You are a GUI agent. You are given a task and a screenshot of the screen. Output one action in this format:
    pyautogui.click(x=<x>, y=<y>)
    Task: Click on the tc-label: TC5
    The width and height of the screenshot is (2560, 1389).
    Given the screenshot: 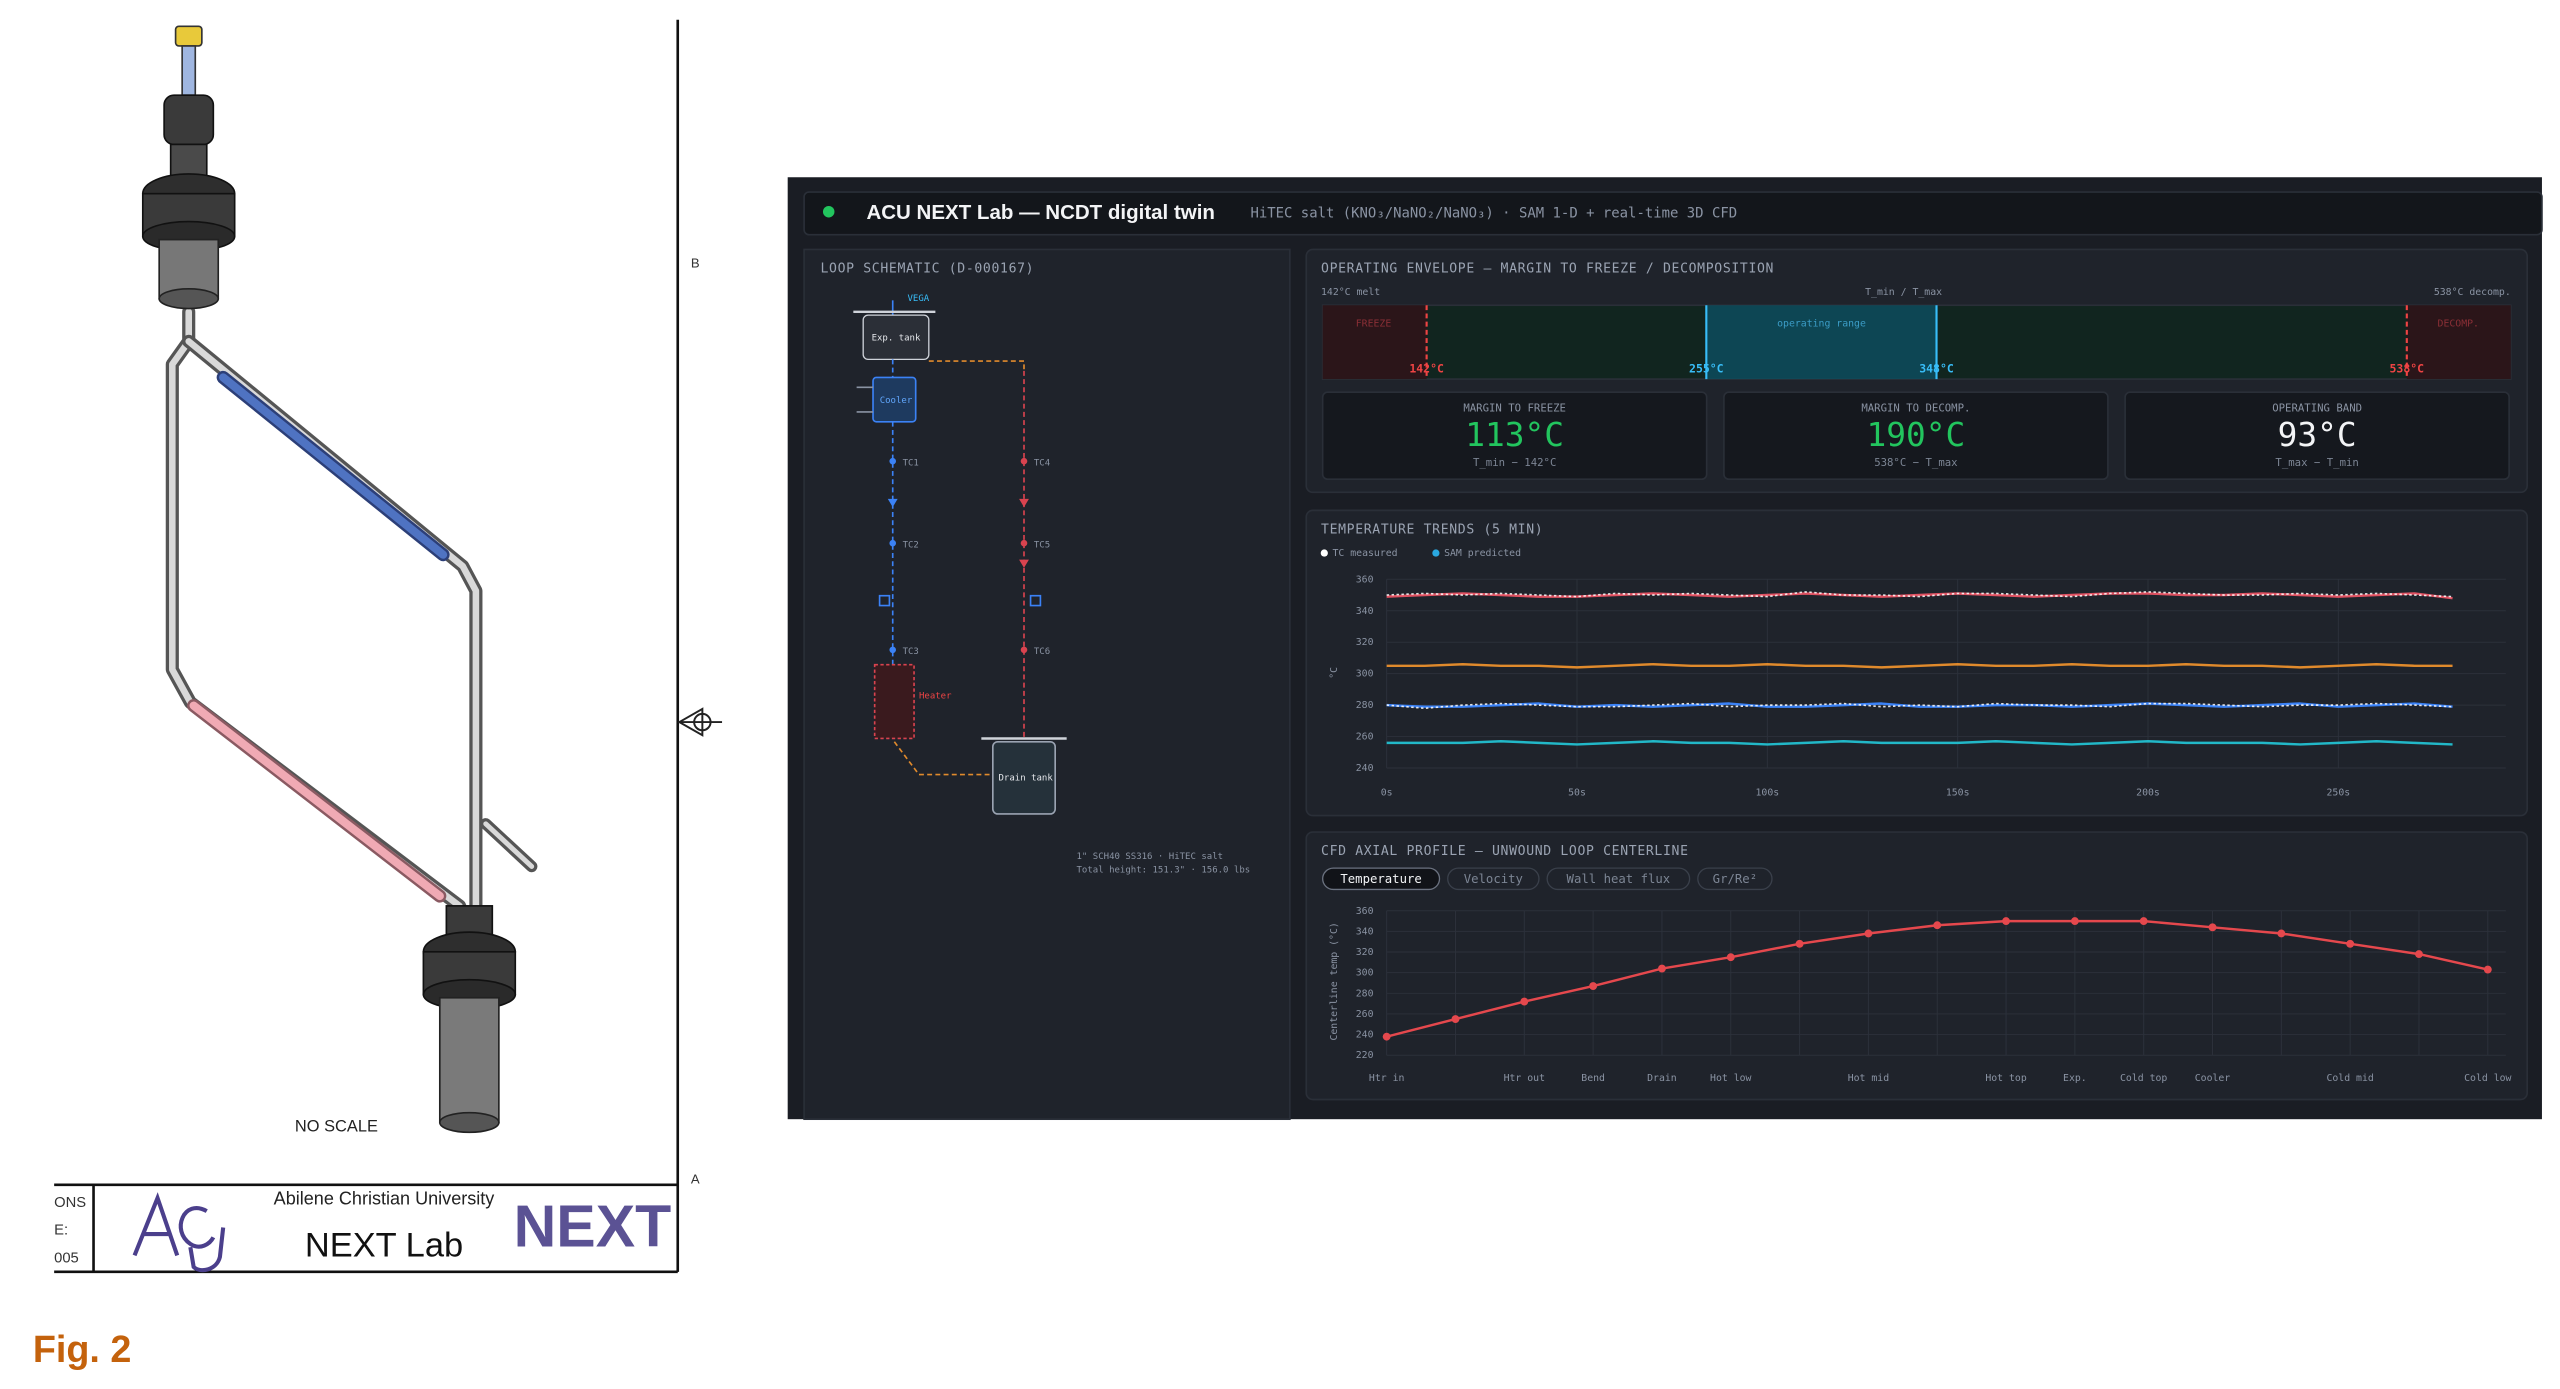 What is the action you would take?
    pyautogui.click(x=1042, y=545)
    